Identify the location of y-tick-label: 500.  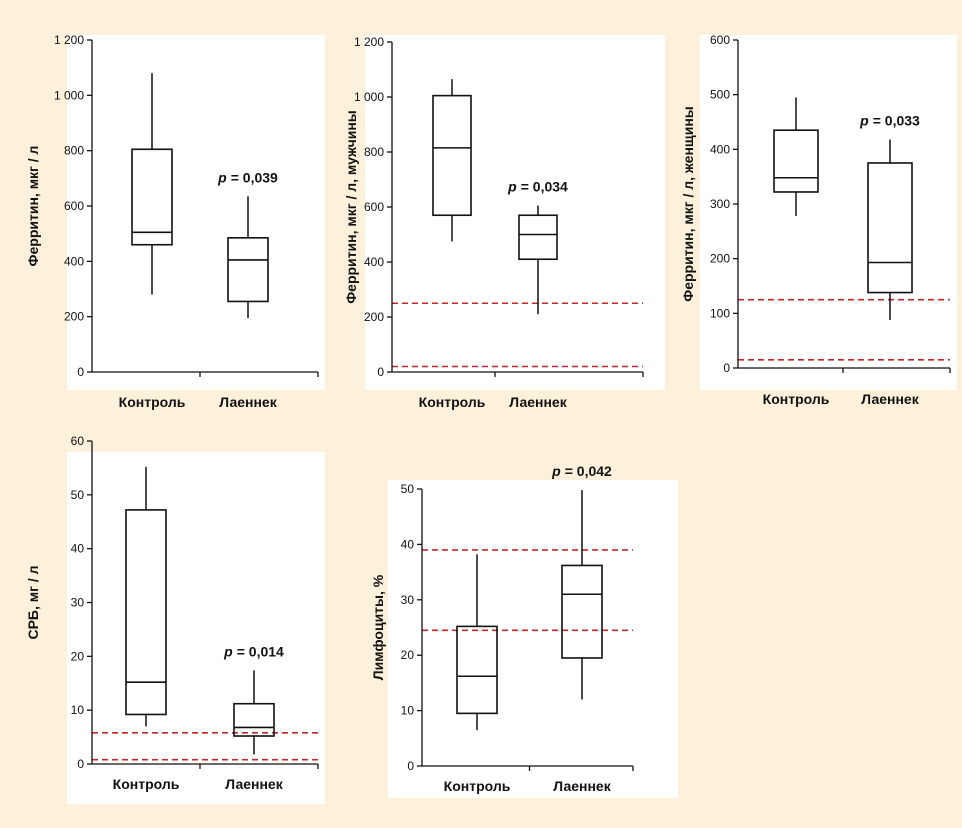
(720, 95).